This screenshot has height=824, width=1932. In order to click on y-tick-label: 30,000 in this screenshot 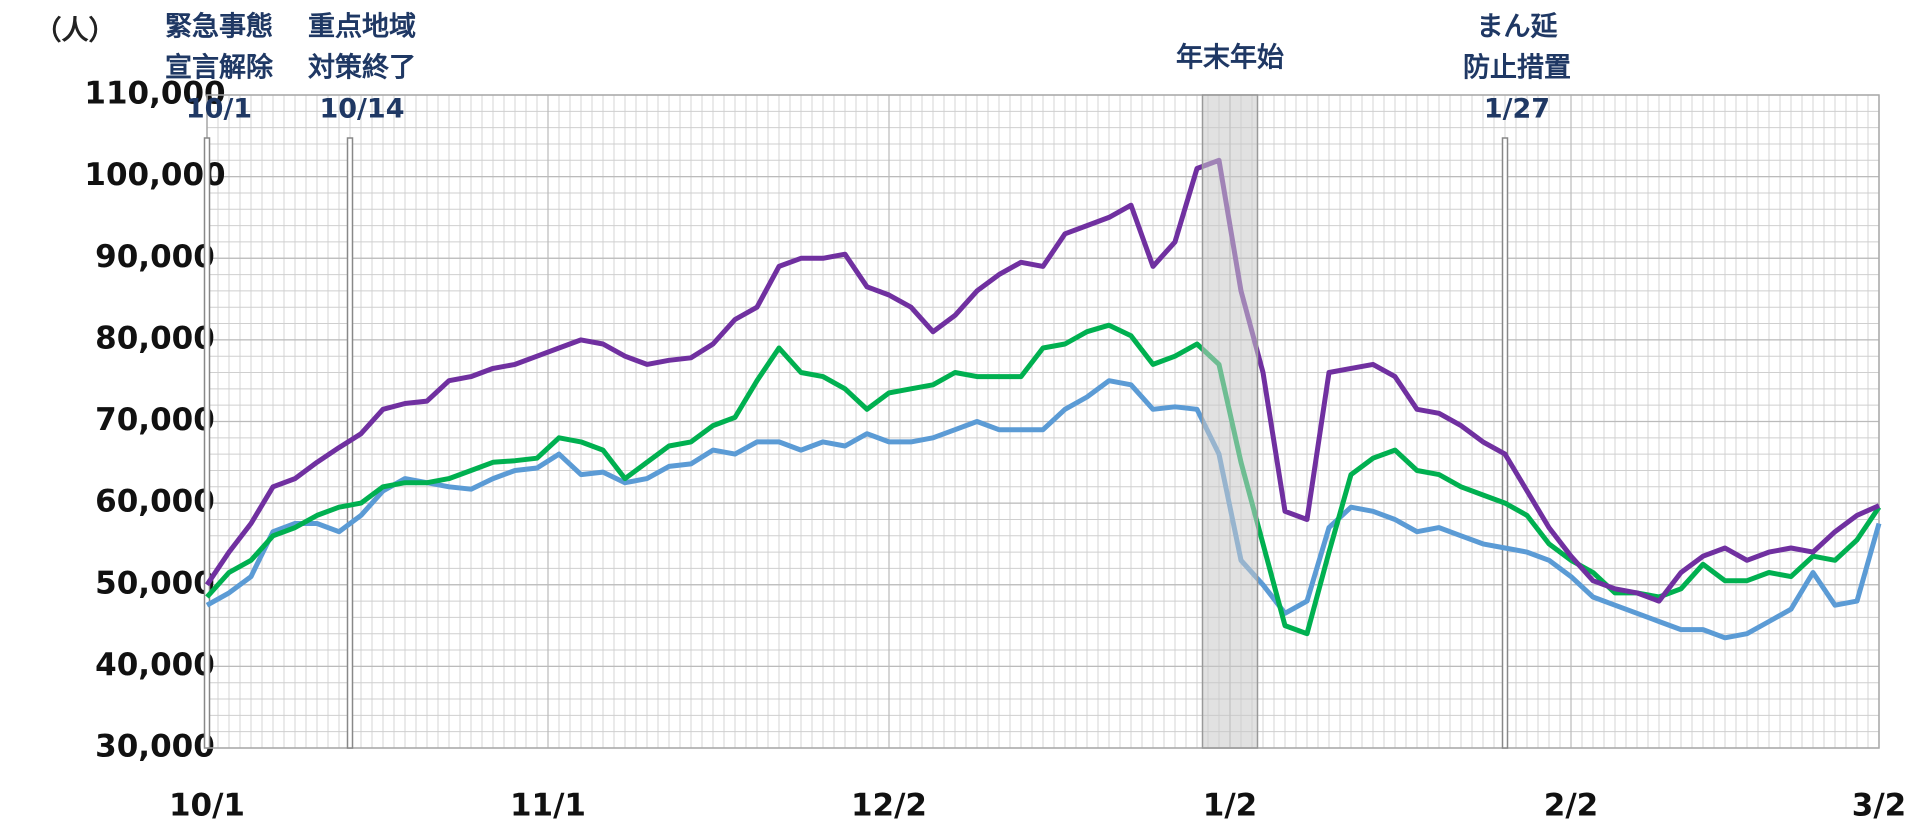, I will do `click(155, 747)`.